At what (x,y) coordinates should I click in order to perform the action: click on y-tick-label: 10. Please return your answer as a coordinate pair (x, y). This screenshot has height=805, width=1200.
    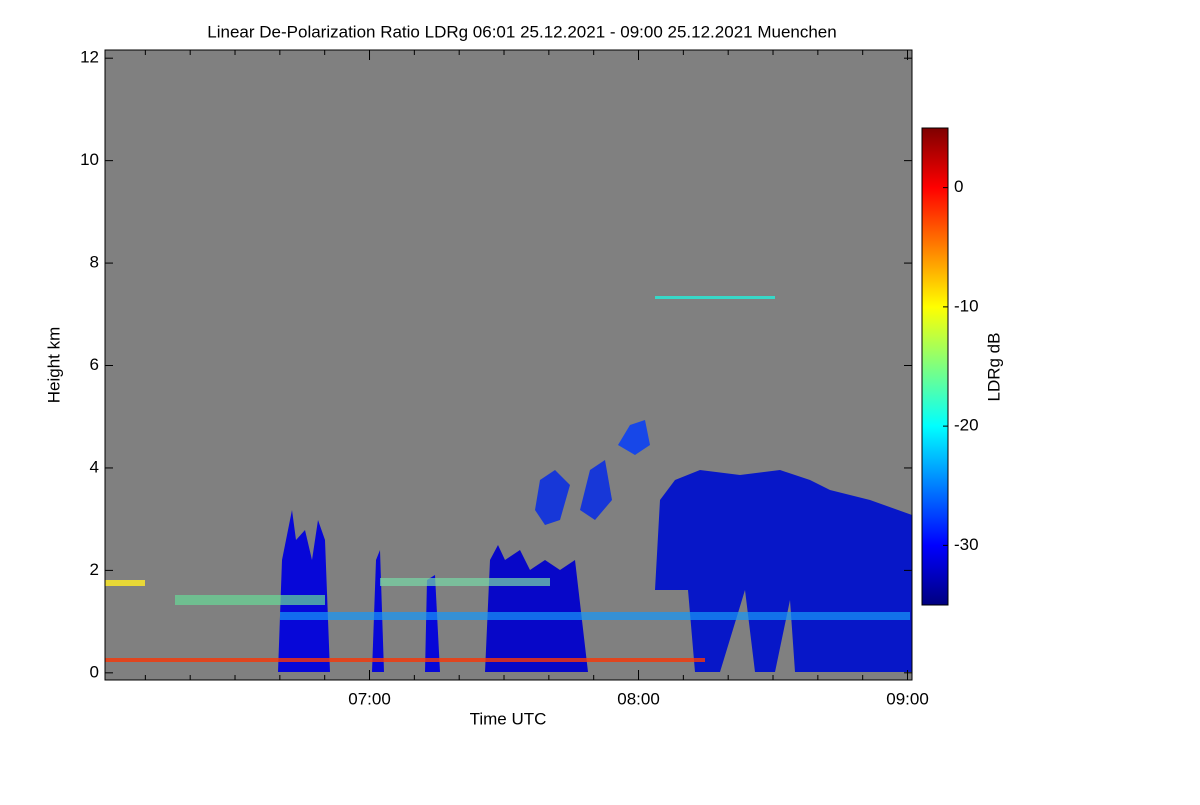
    Looking at the image, I should click on (89, 159).